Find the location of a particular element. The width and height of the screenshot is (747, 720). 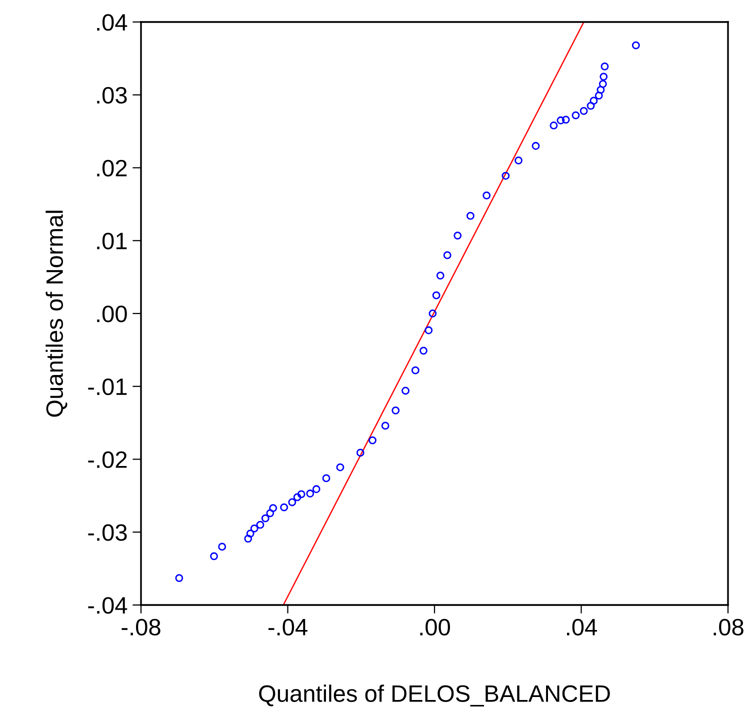

y-tick-label: .03 is located at coordinates (112, 95).